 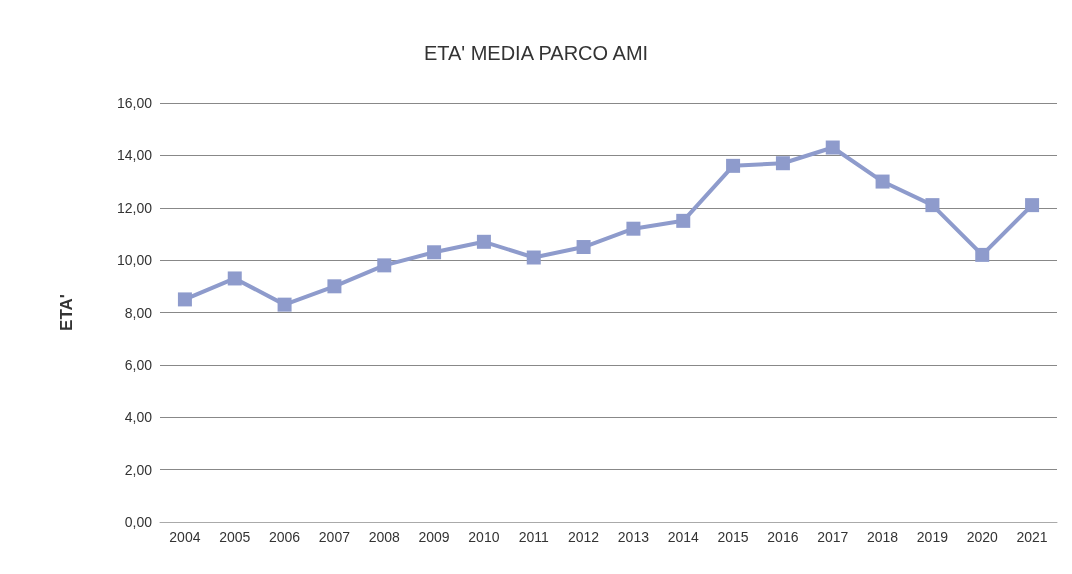 What do you see at coordinates (633, 537) in the screenshot?
I see `x-tick-label: 2013` at bounding box center [633, 537].